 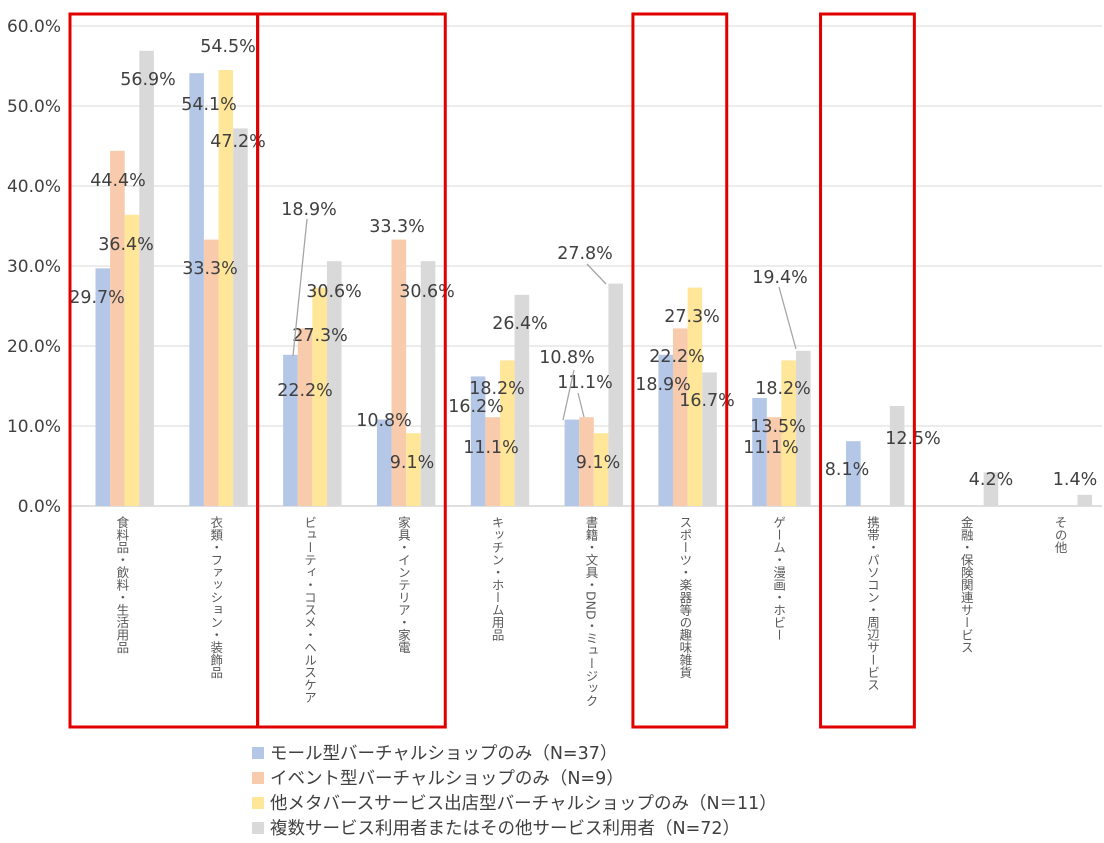 What do you see at coordinates (34, 27) in the screenshot?
I see `y-tick-label: 60.0%` at bounding box center [34, 27].